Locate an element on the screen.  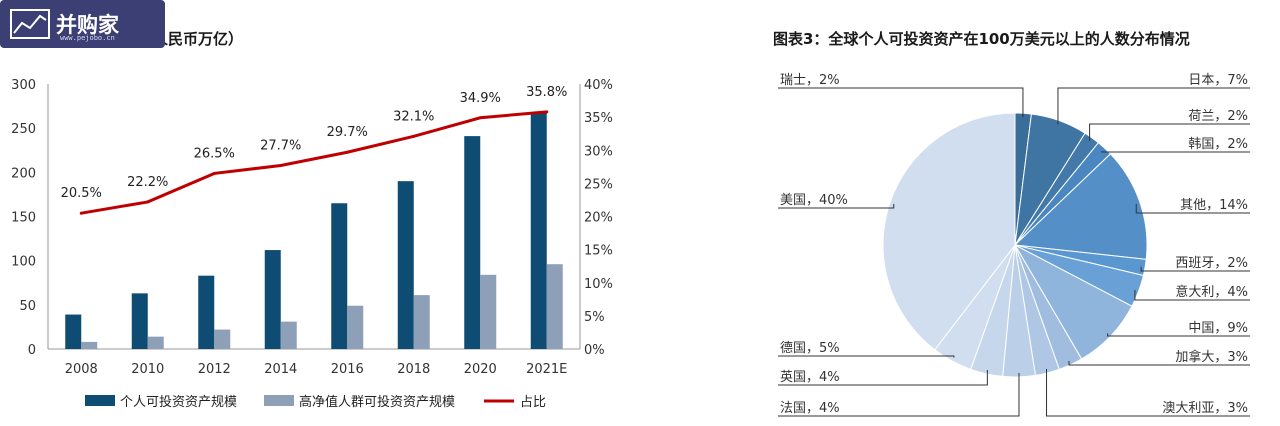
ratio-data-label: 29.7% is located at coordinates (347, 132).